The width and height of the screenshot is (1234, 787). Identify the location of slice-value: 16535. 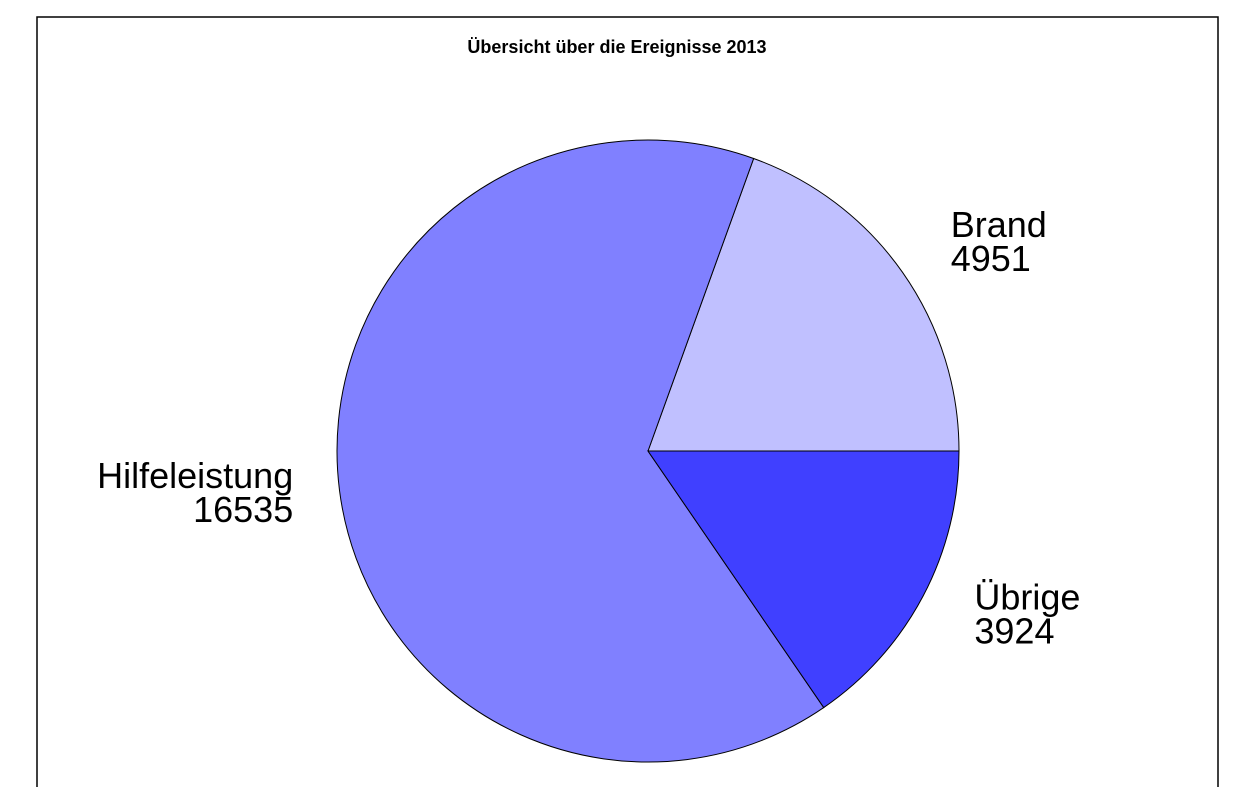
(243, 509).